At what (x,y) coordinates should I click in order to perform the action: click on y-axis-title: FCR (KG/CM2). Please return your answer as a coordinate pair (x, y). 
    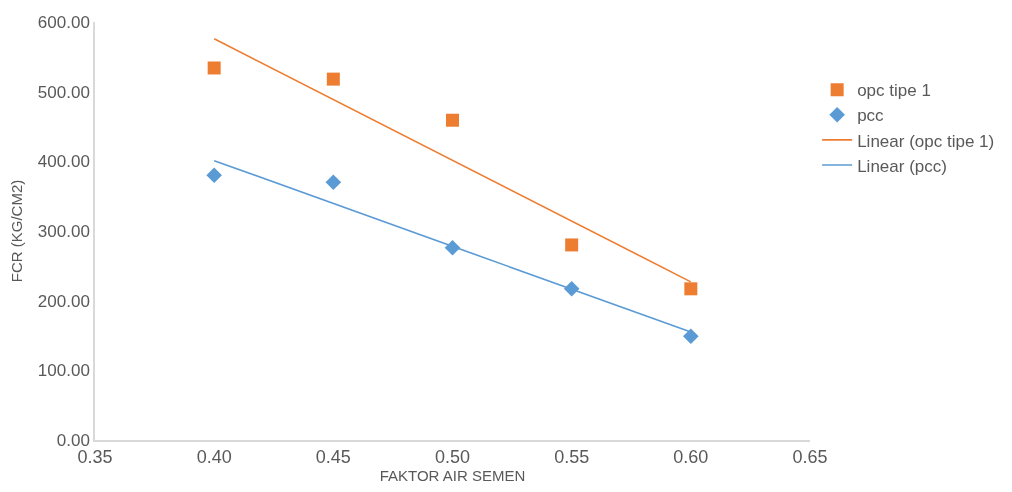
    Looking at the image, I should click on (16, 231).